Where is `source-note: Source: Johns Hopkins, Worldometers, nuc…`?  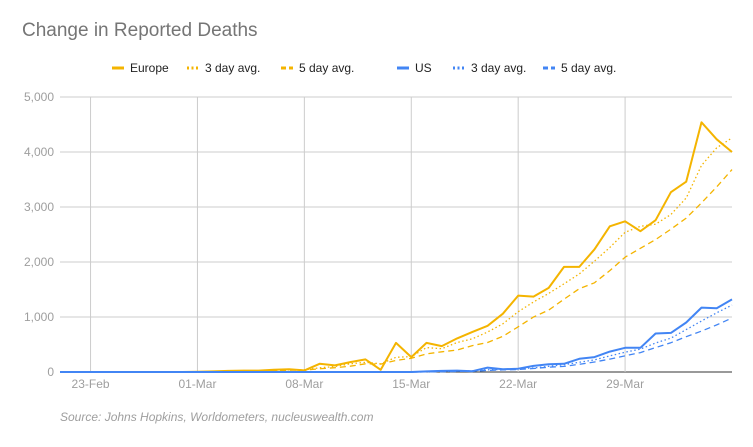 source-note: Source: Johns Hopkins, Worldometers, nuc… is located at coordinates (217, 417).